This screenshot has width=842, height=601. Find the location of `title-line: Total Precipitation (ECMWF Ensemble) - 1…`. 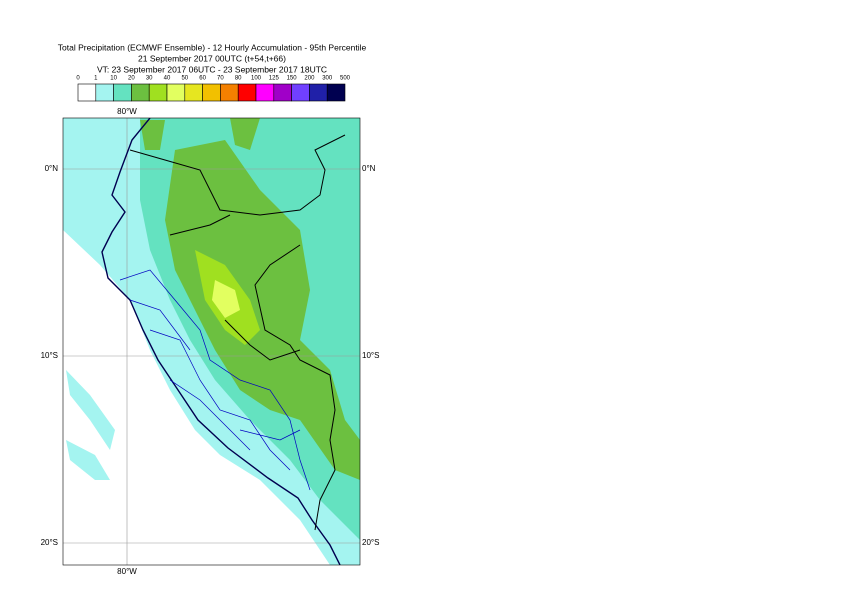

title-line: Total Precipitation (ECMWF Ensemble) - 1… is located at coordinates (212, 47).